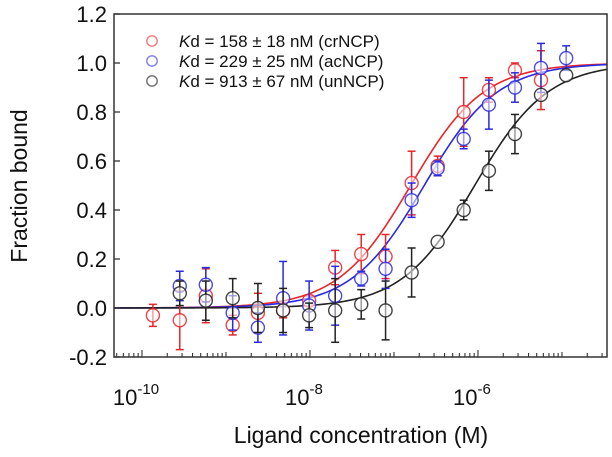  I want to click on legend-item-acNCP: Kd = 229 ± 25 nM (acNCP), so click(264, 61).